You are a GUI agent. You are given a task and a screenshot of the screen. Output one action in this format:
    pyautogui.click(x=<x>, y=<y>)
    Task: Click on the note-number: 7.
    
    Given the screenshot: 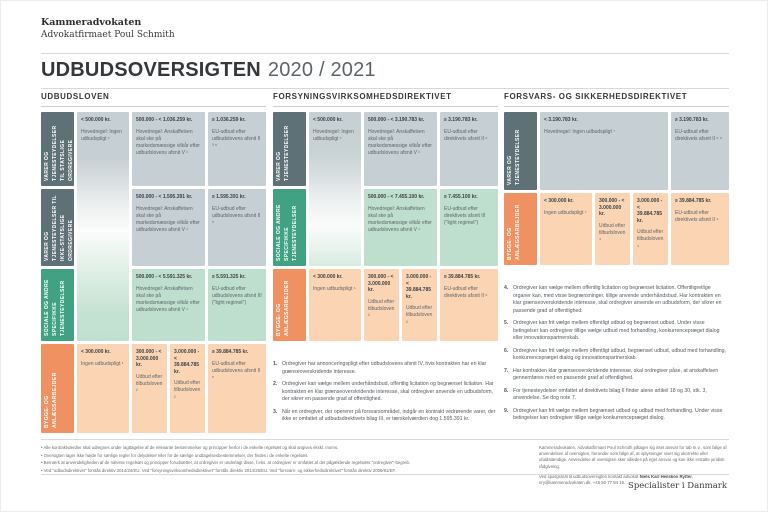 What is the action you would take?
    pyautogui.click(x=506, y=370)
    